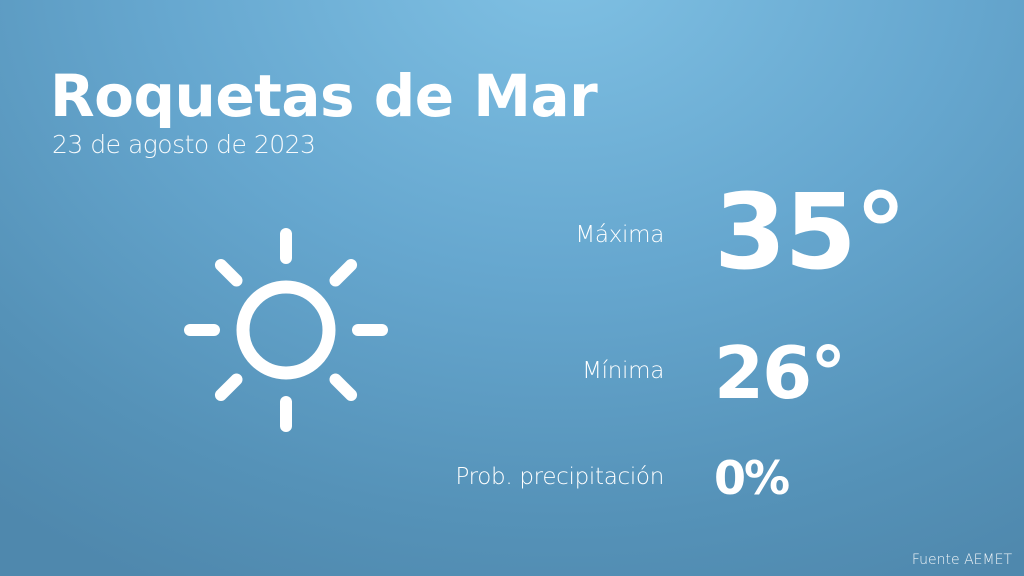 This screenshot has height=576, width=1024. I want to click on precip-value: 0%, so click(752, 478).